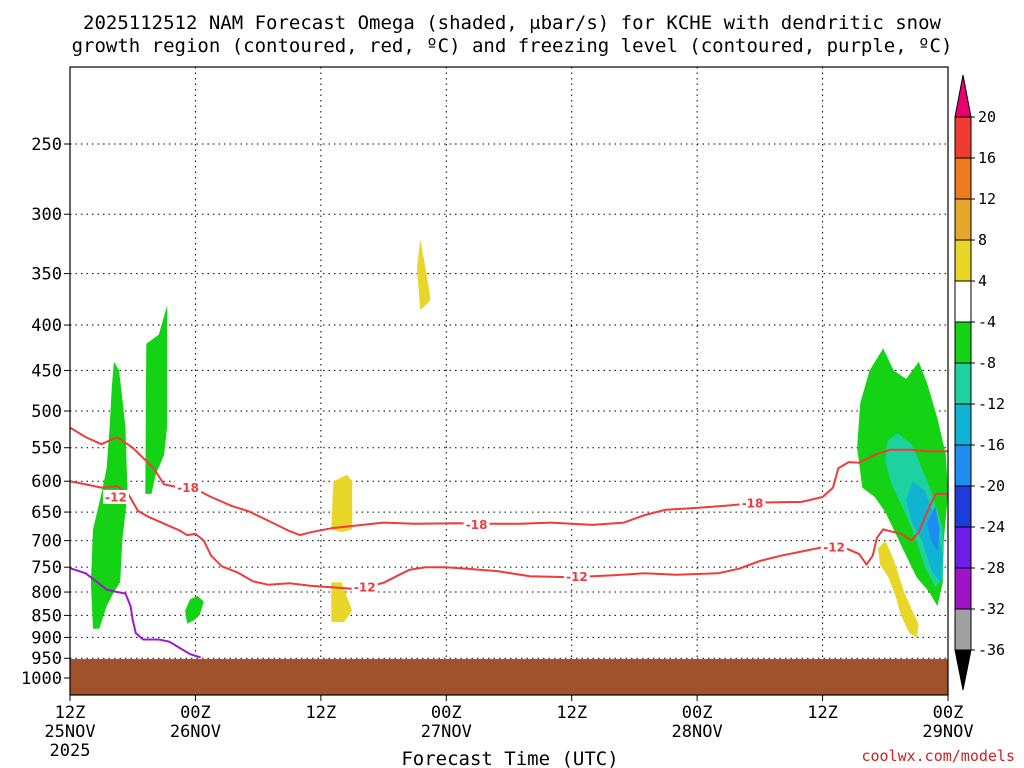 The width and height of the screenshot is (1024, 768). What do you see at coordinates (46, 145) in the screenshot?
I see `y-tick-label-250: 250` at bounding box center [46, 145].